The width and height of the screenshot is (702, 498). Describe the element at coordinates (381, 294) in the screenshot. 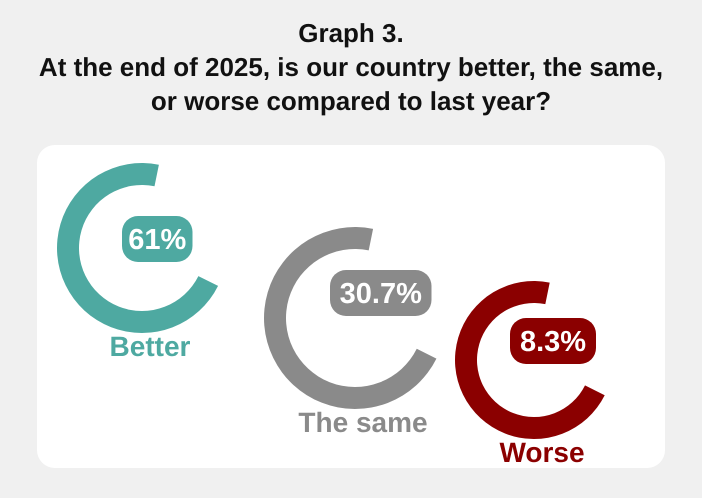

I see `data-label: 30.7%` at that location.